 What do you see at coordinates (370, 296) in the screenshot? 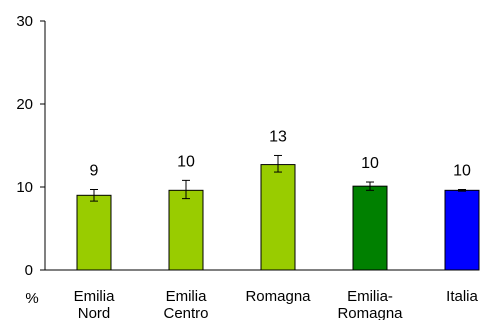
I see `x-tick-label-line: Emilia-` at bounding box center [370, 296].